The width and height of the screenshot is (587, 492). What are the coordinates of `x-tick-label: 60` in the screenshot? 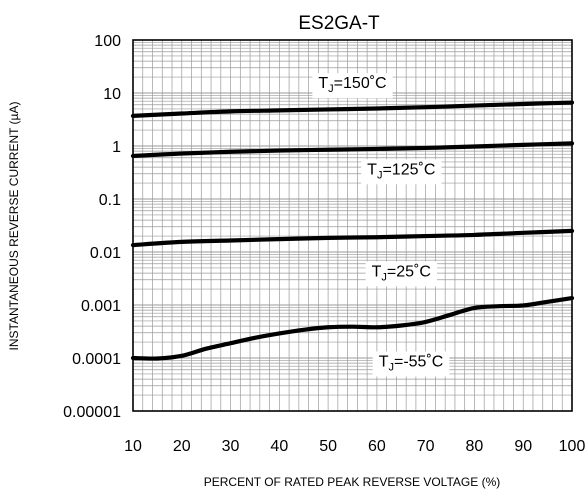 It's located at (377, 446).